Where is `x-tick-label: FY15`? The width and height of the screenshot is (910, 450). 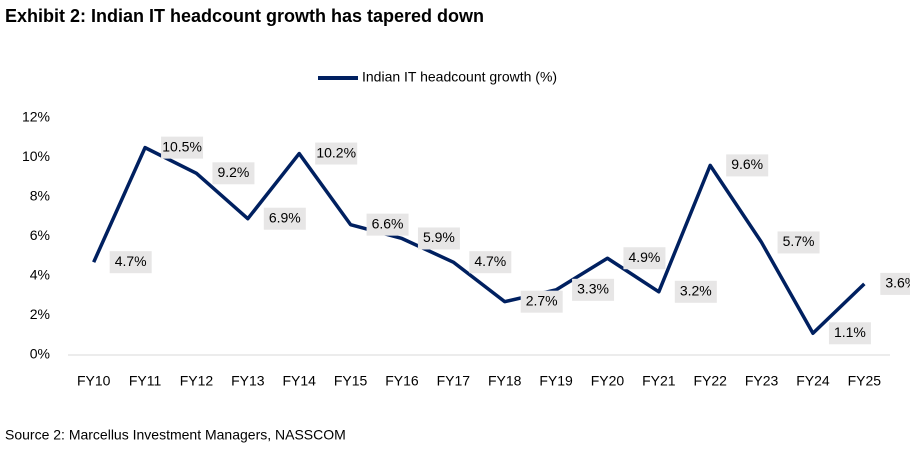 x-tick-label: FY15 is located at coordinates (351, 381).